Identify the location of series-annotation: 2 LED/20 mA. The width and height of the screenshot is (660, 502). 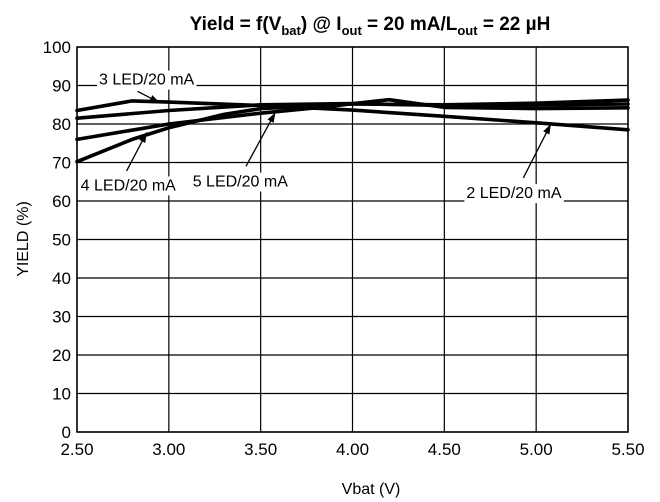
(513, 193).